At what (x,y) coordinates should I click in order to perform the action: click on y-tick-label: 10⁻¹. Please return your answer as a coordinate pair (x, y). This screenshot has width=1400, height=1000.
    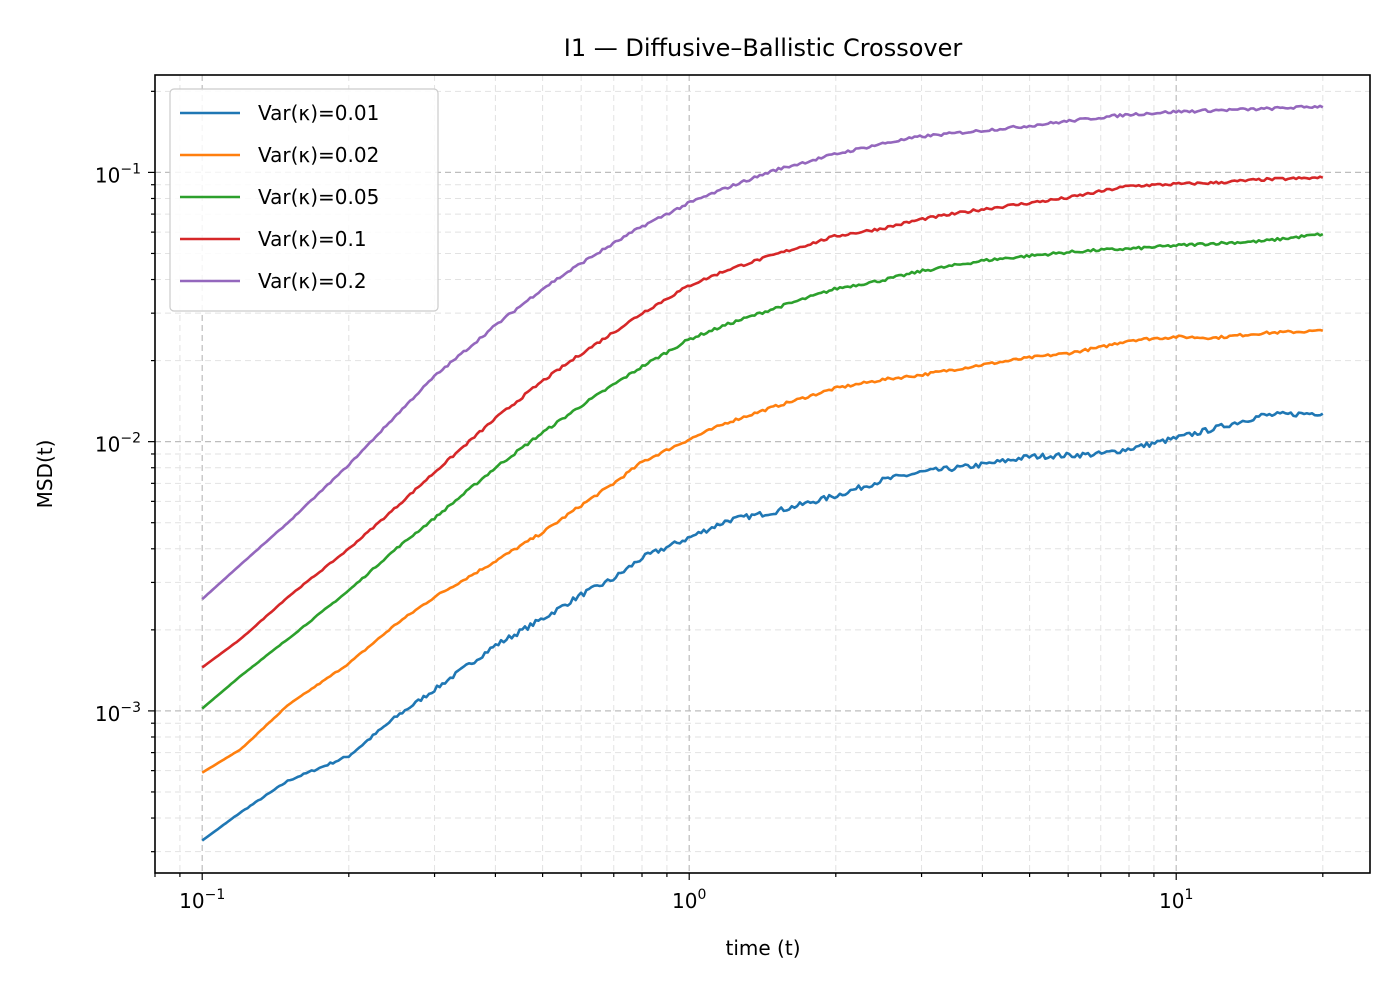
    Looking at the image, I should click on (118, 174).